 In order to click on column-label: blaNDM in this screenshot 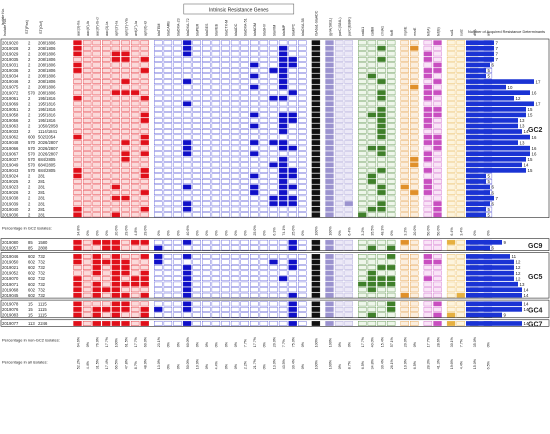, I will do `click(255, 29)`.